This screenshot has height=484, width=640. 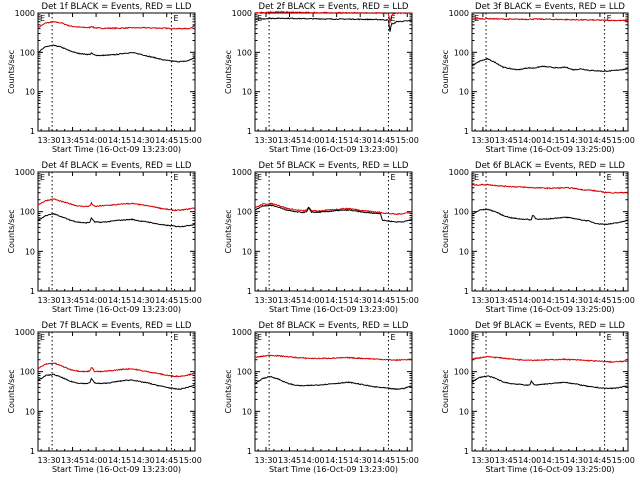 What do you see at coordinates (334, 166) in the screenshot?
I see `panel-title: Det 5f BLACK = Events, RED = LLD` at bounding box center [334, 166].